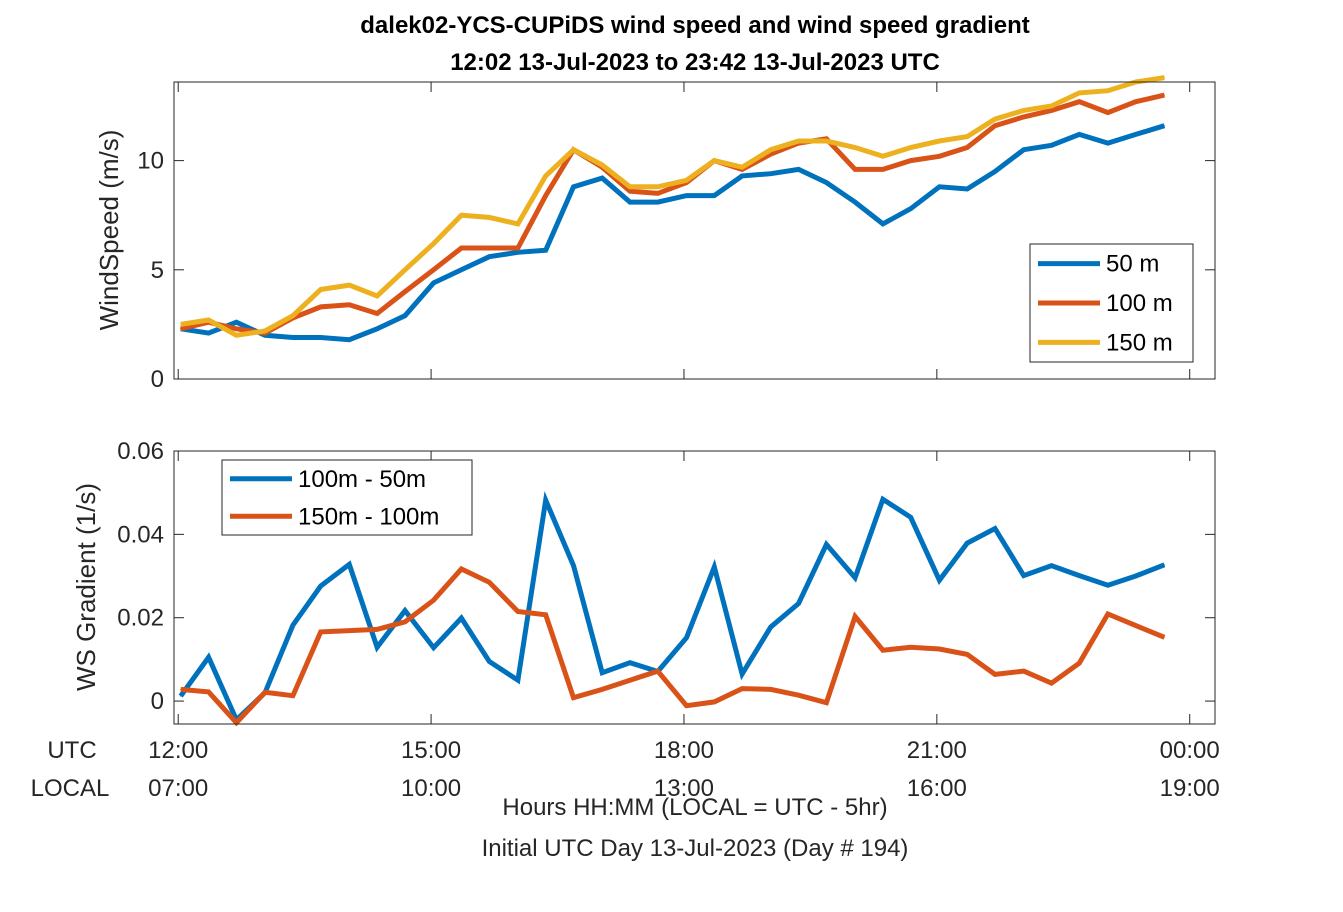 The image size is (1343, 912). Describe the element at coordinates (684, 750) in the screenshot. I see `utc-tick-label: 18:00` at that location.